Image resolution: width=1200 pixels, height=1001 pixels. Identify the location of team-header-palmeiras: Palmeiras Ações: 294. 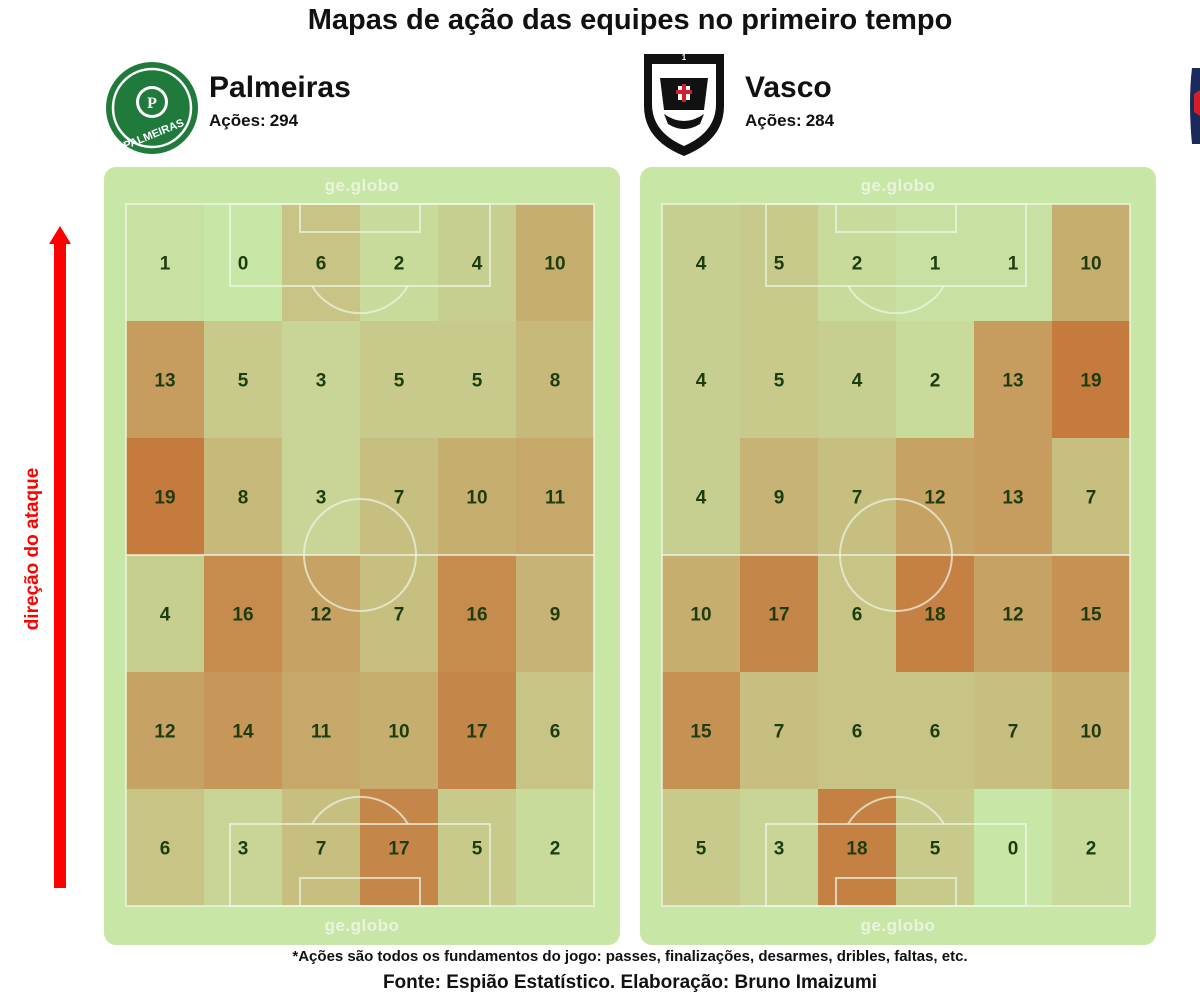
(280, 102).